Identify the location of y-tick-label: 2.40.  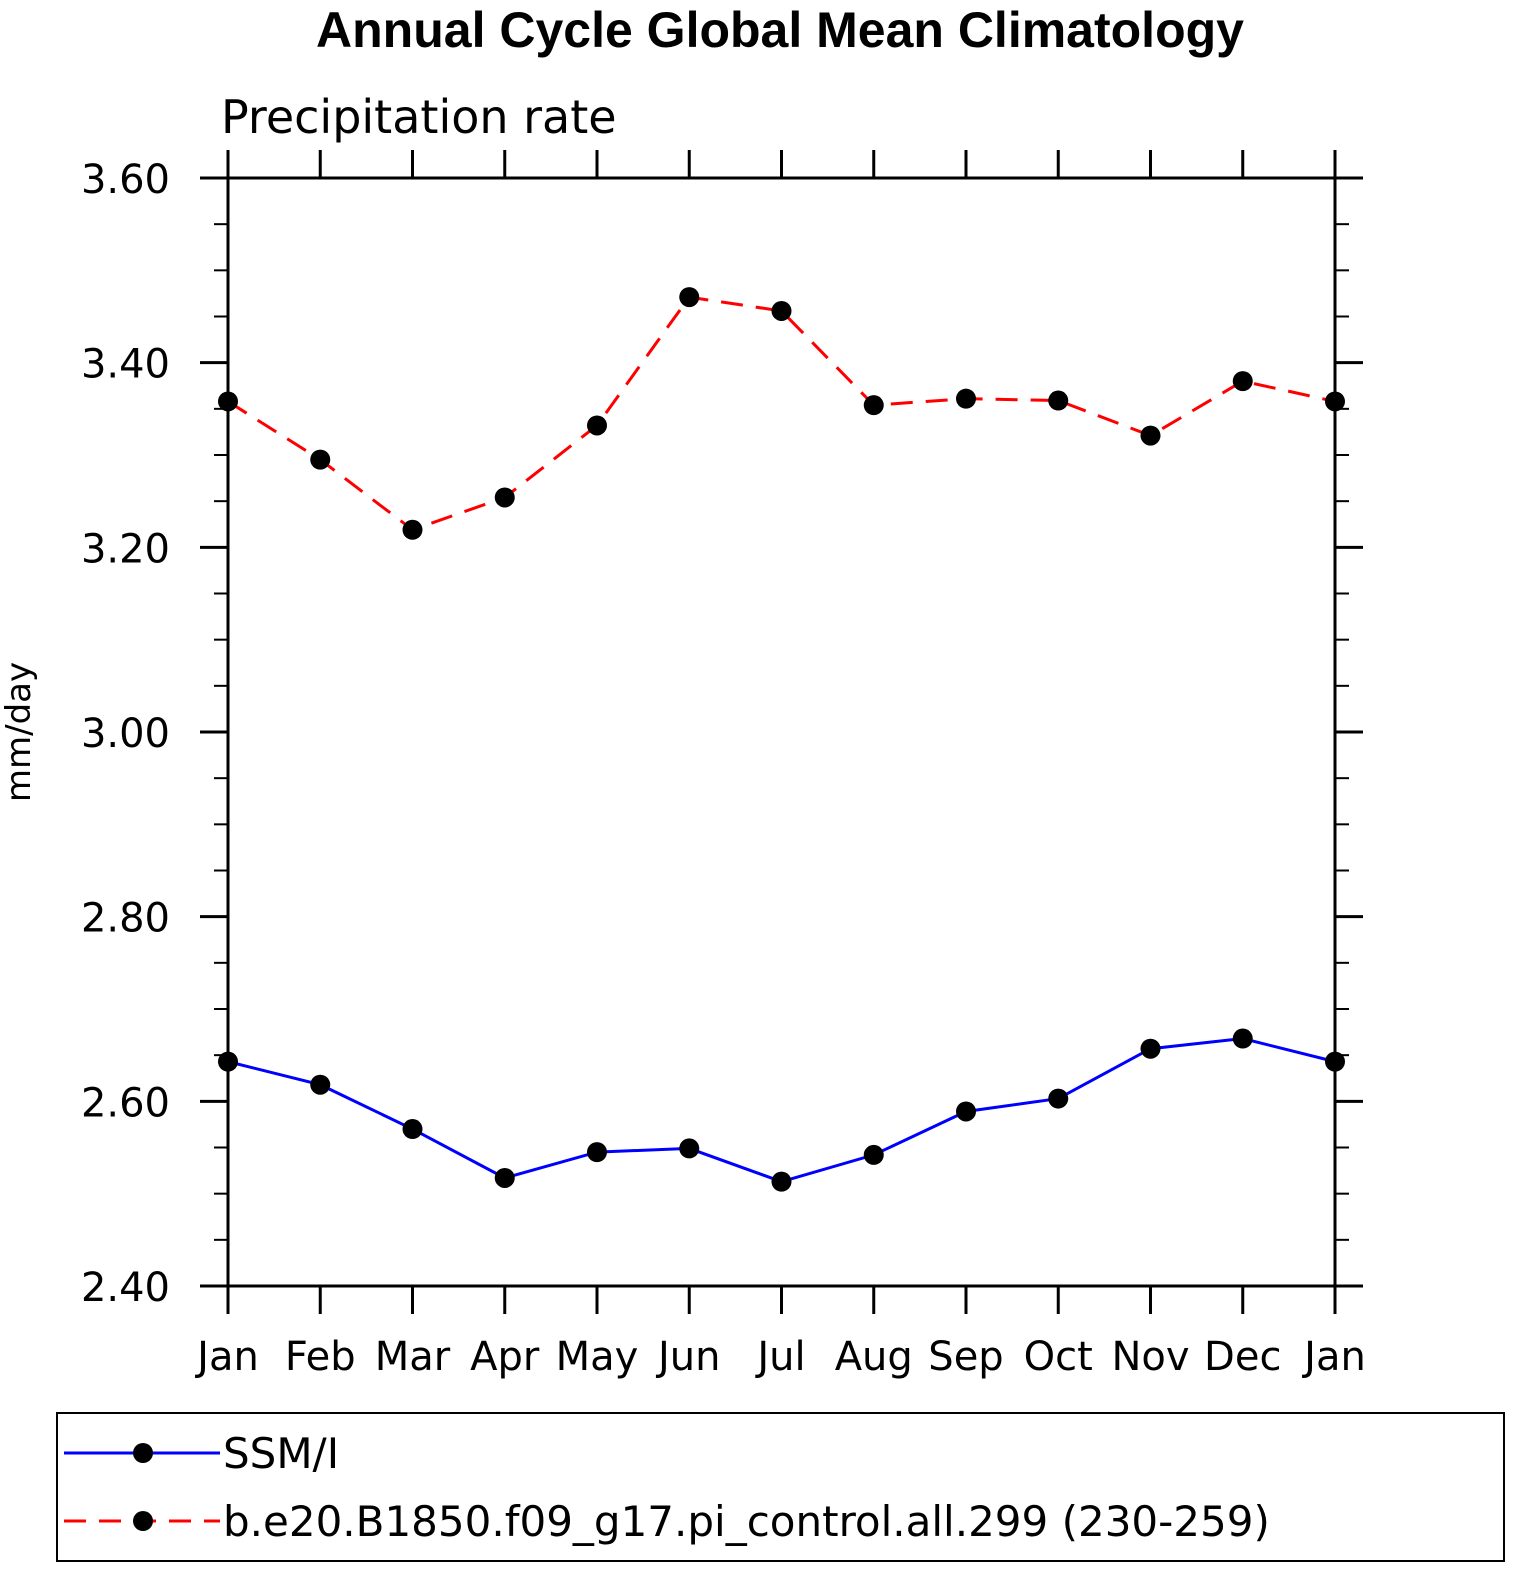
(125, 1288).